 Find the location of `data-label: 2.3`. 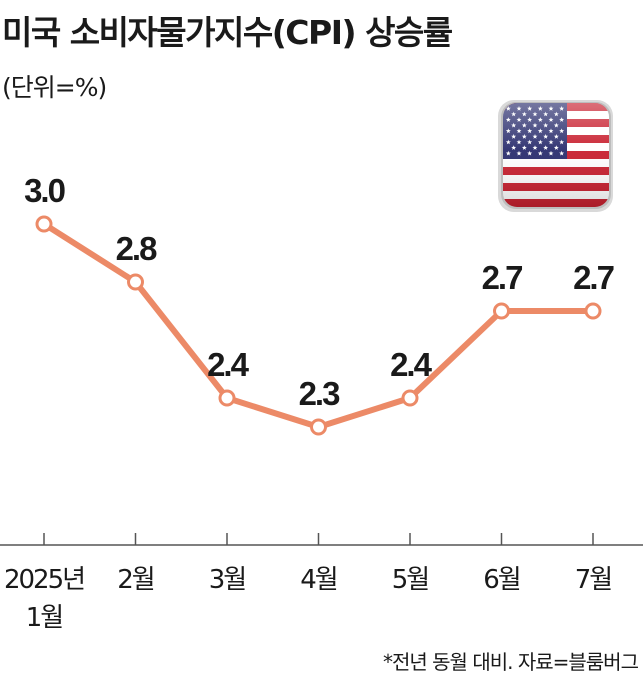

data-label: 2.3 is located at coordinates (320, 393).